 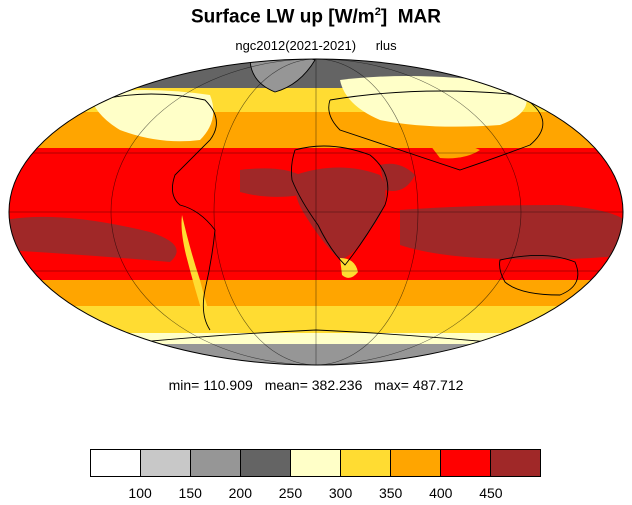 I want to click on run-label: ngc2012(2021-2021), so click(x=296, y=45).